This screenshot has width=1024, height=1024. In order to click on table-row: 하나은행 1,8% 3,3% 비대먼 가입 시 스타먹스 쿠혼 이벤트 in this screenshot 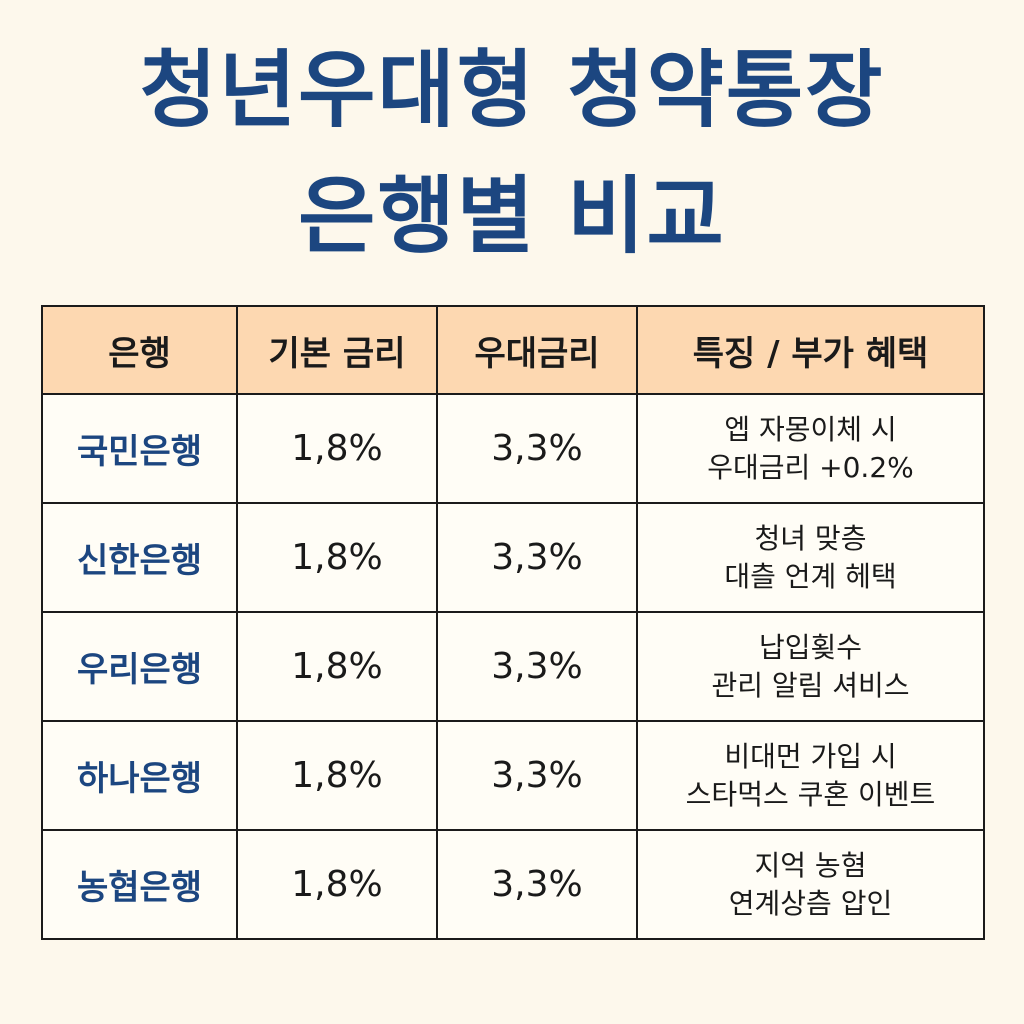, I will do `click(513, 775)`.